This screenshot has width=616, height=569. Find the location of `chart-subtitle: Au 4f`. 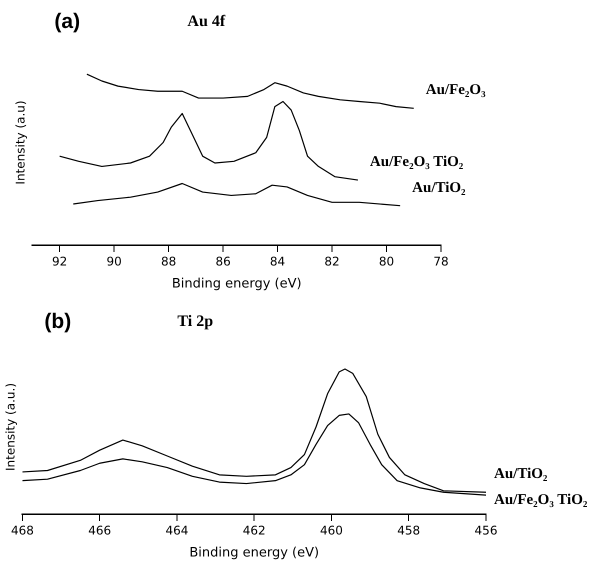

chart-subtitle: Au 4f is located at coordinates (206, 21).